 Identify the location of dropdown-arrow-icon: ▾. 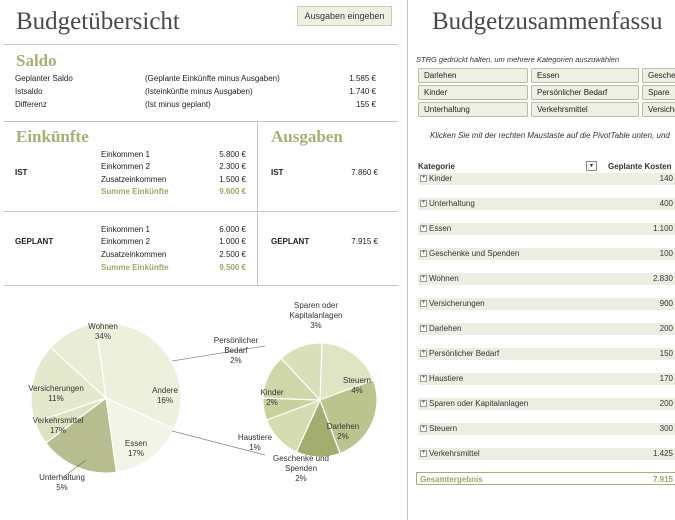
(591, 166).